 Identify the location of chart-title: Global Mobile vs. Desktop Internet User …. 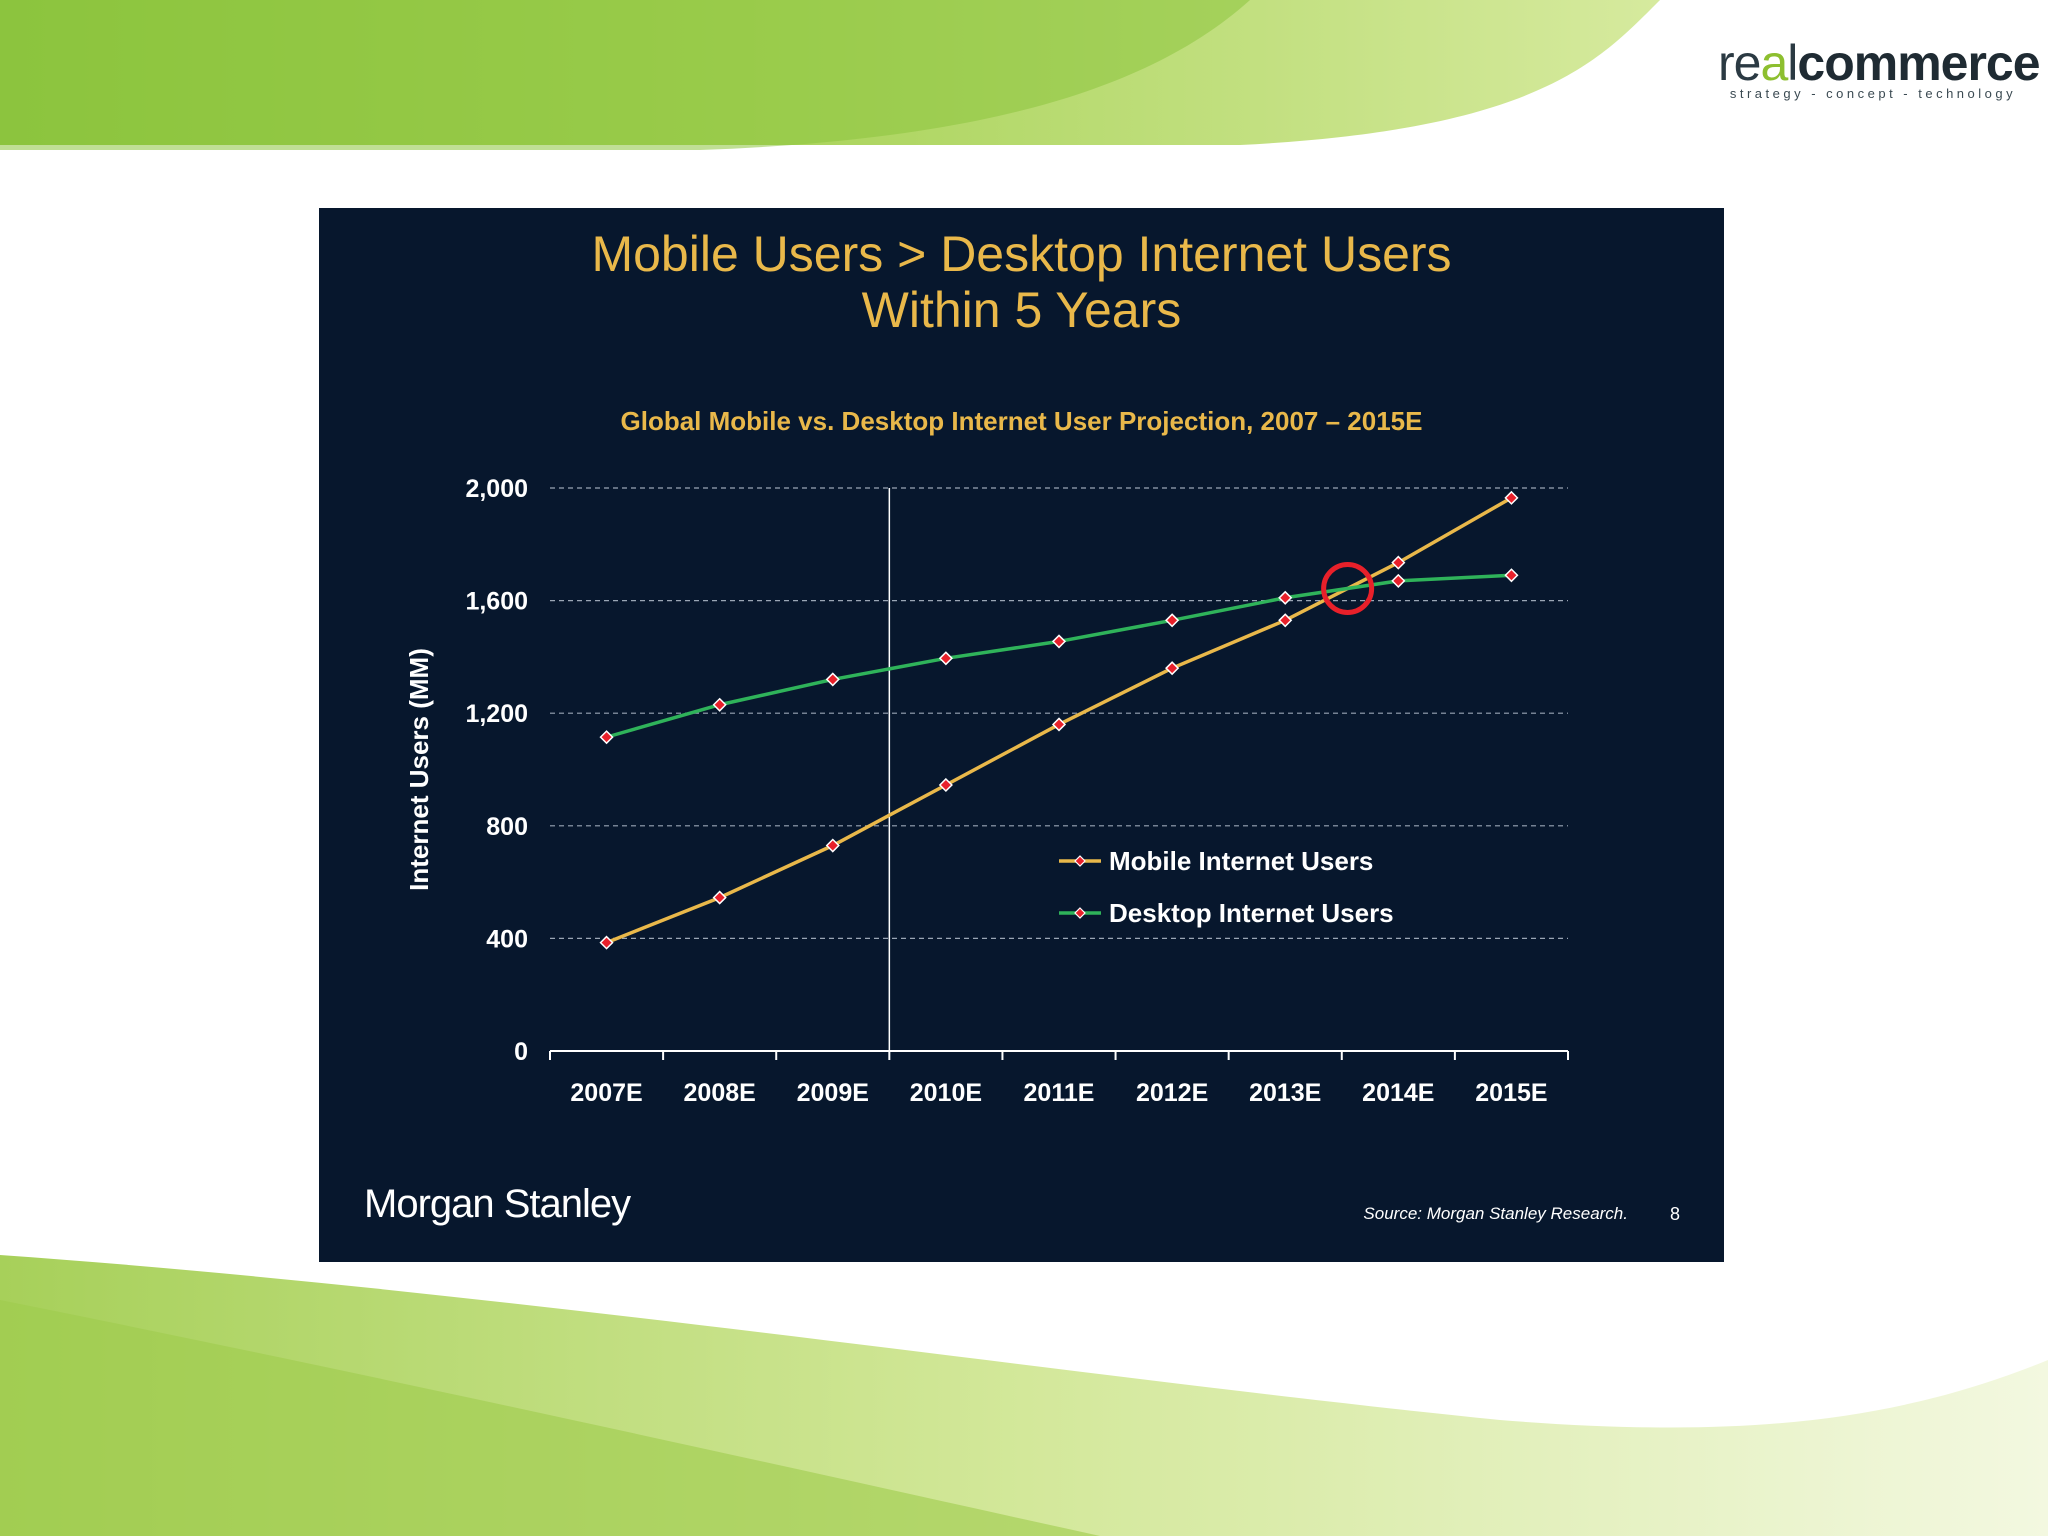
(1021, 421).